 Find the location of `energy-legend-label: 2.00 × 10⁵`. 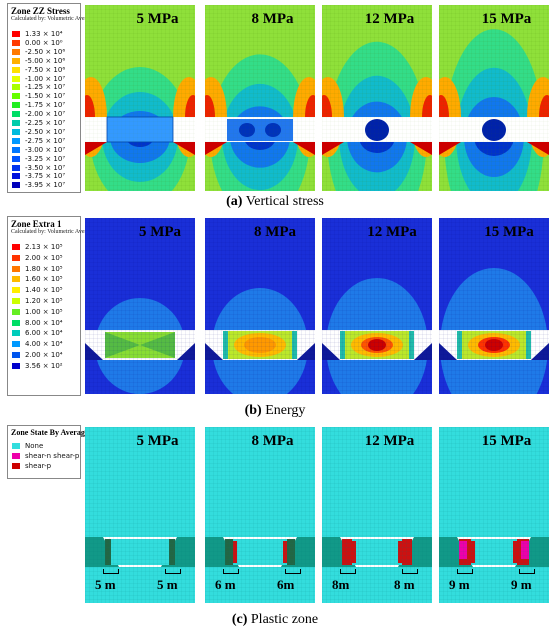

energy-legend-label: 2.00 × 10⁵ is located at coordinates (44, 257).